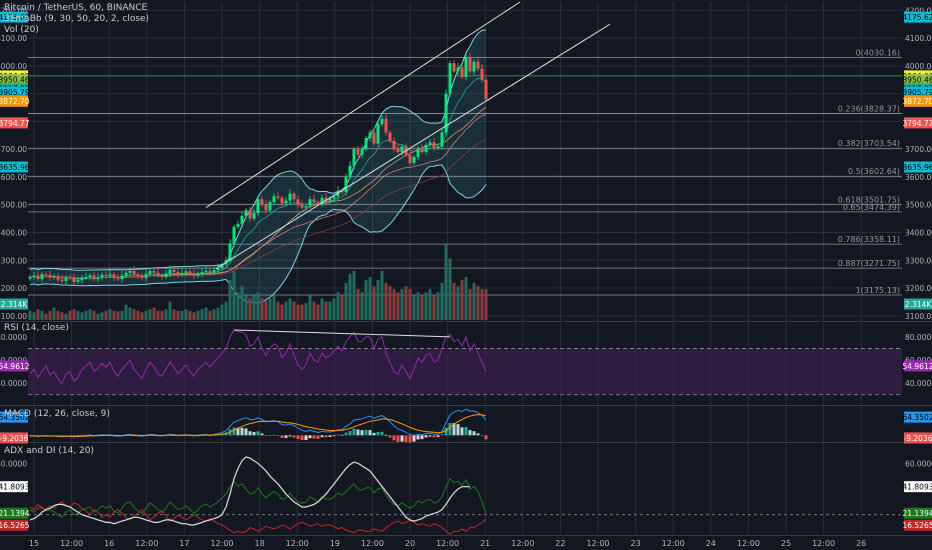 Image resolution: width=932 pixels, height=550 pixels. Describe the element at coordinates (57, 414) in the screenshot. I see `macd-title: MACD (12, 26, close, 9)` at that location.